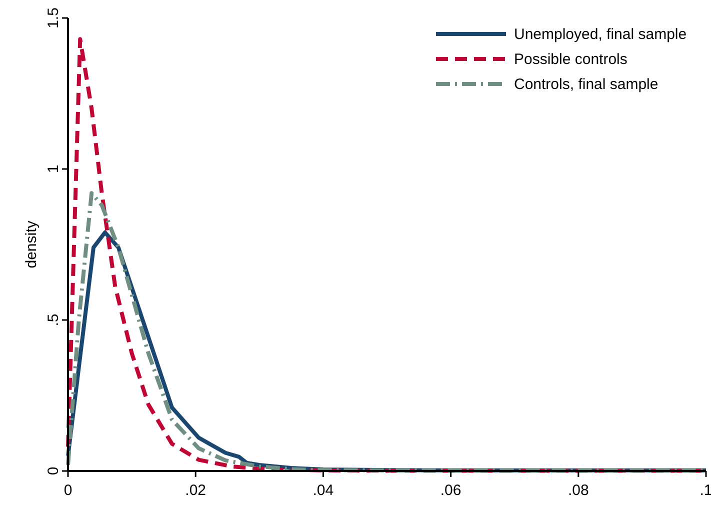 This screenshot has height=510, width=711. Describe the element at coordinates (195, 490) in the screenshot. I see `x-tick-label: .02` at that location.